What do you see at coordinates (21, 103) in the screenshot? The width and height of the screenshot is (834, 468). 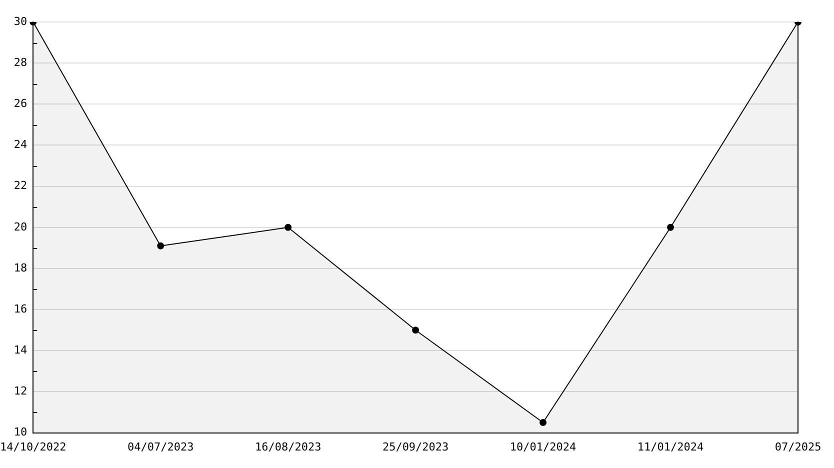 I see `y-tick-label: 26` at bounding box center [21, 103].